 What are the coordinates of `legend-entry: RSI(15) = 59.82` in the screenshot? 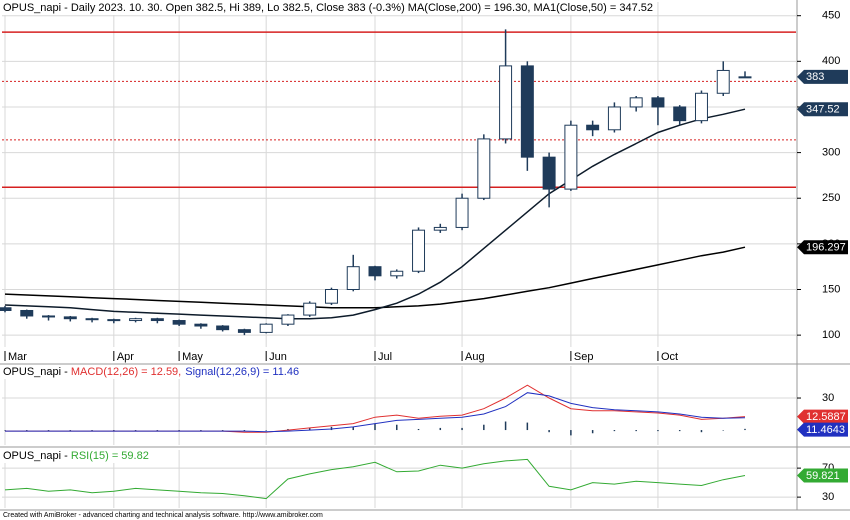 It's located at (110, 456).